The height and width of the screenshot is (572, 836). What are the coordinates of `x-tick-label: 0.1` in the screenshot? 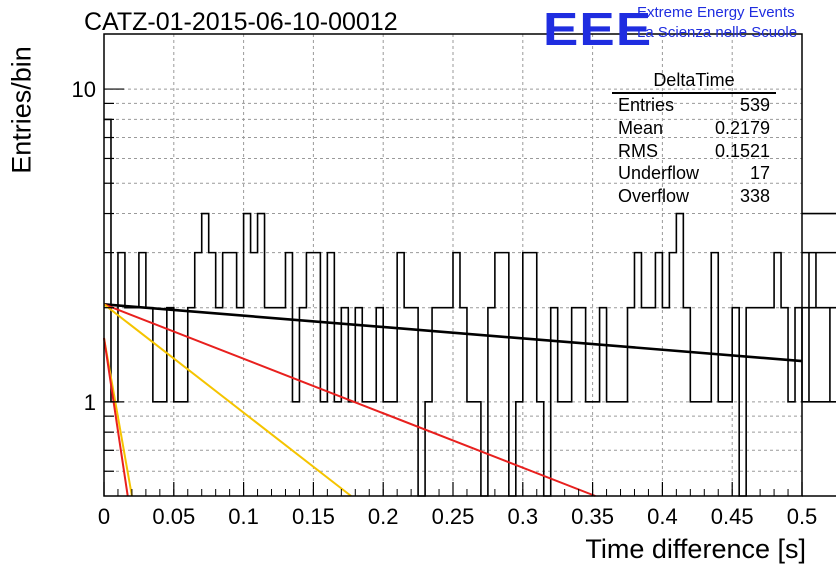 It's located at (243, 516).